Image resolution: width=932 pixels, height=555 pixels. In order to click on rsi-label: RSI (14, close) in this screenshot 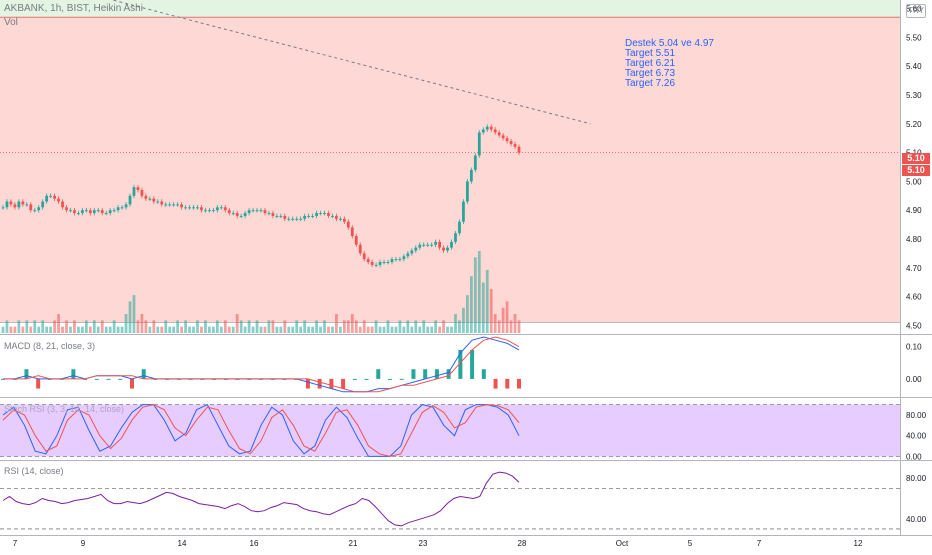, I will do `click(34, 471)`.